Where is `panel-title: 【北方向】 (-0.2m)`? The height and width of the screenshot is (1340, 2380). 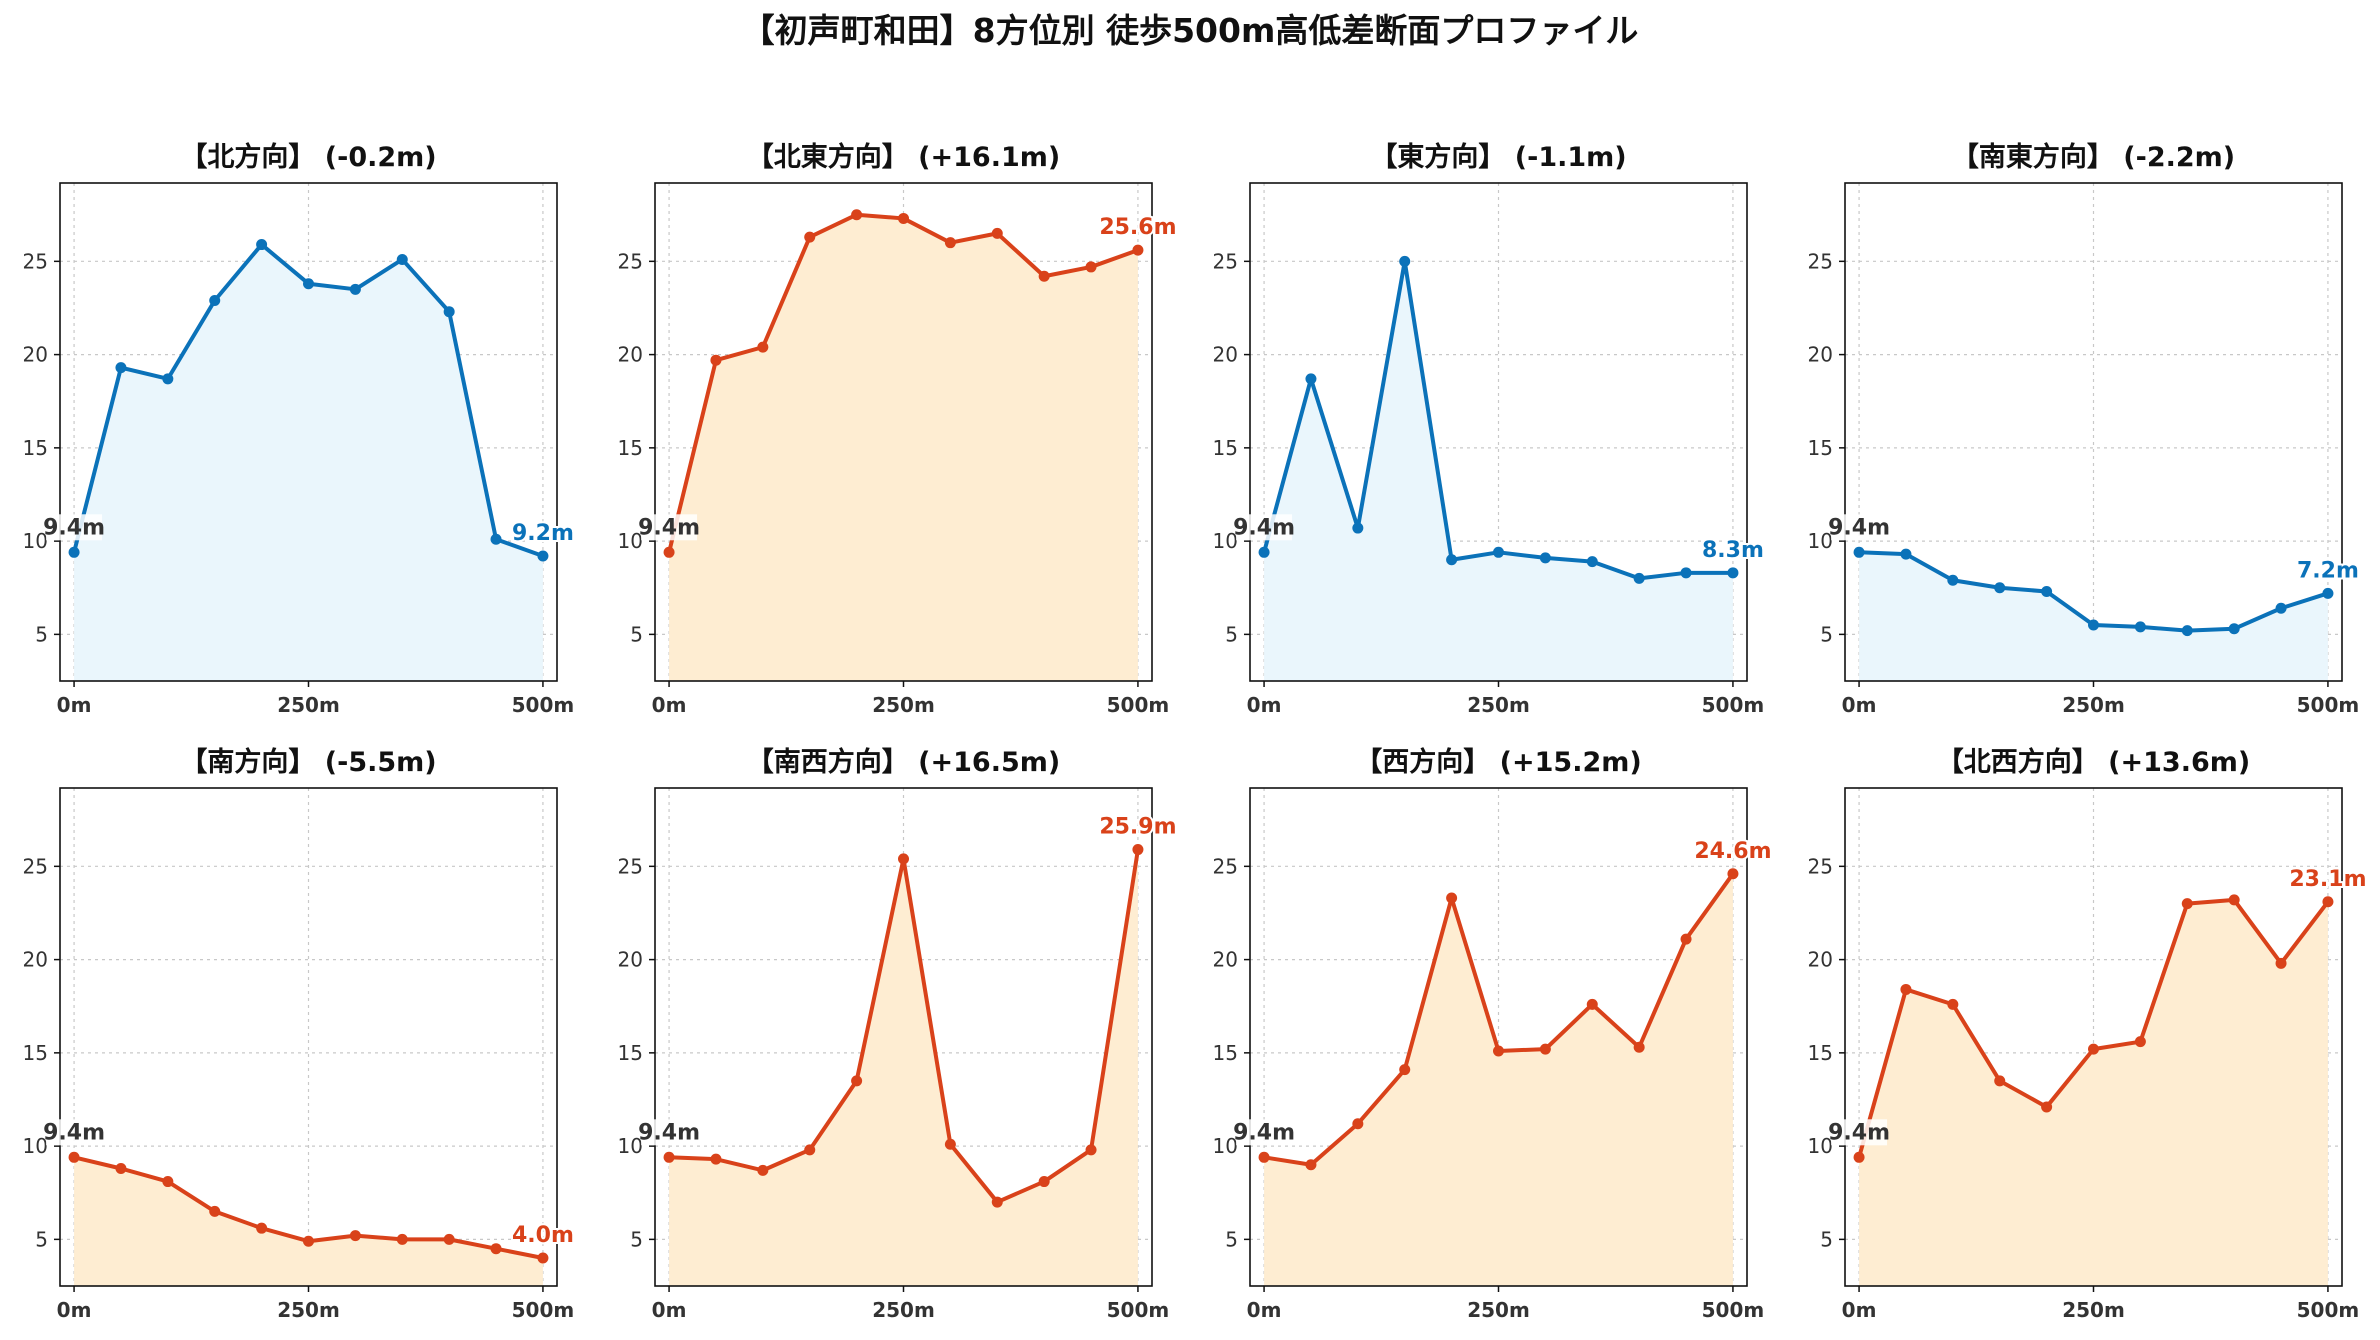
panel-title: 【北方向】 (-0.2m) is located at coordinates (308, 157).